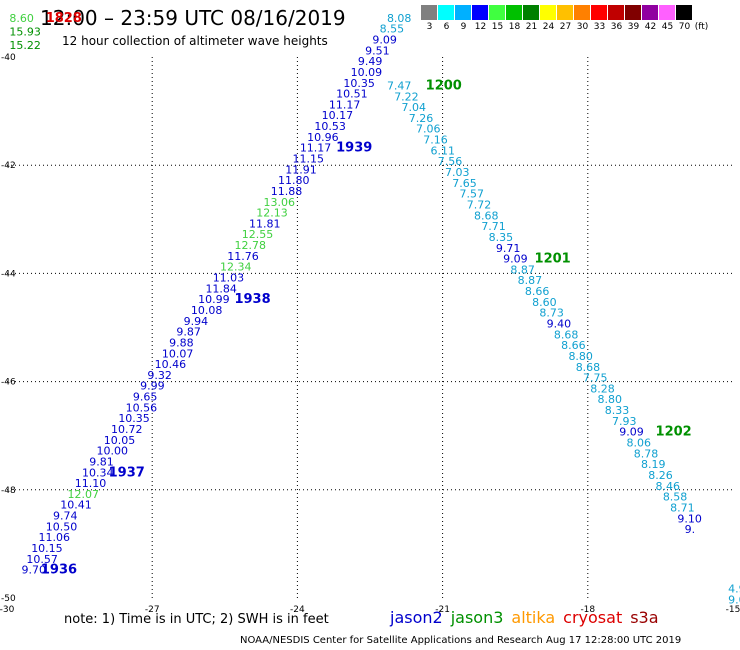 The height and width of the screenshot is (650, 740). I want to click on wave-height-value: 9.49, so click(370, 61).